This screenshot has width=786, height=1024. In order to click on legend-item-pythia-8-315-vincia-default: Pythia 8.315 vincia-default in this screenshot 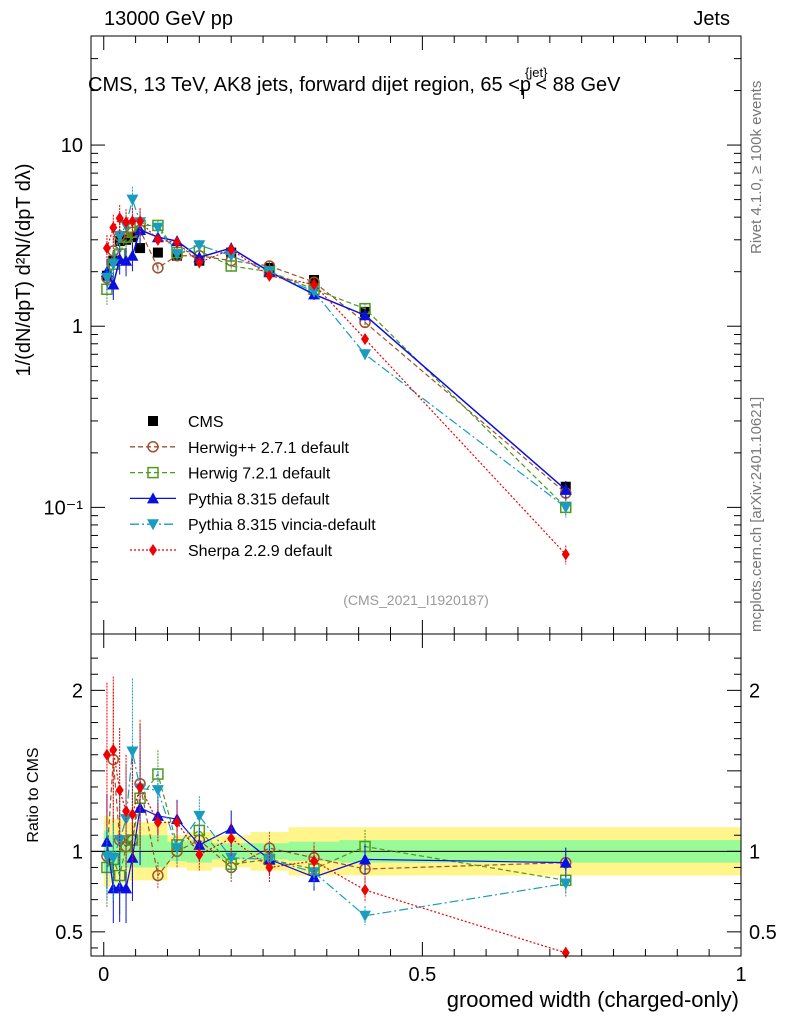, I will do `click(253, 525)`.